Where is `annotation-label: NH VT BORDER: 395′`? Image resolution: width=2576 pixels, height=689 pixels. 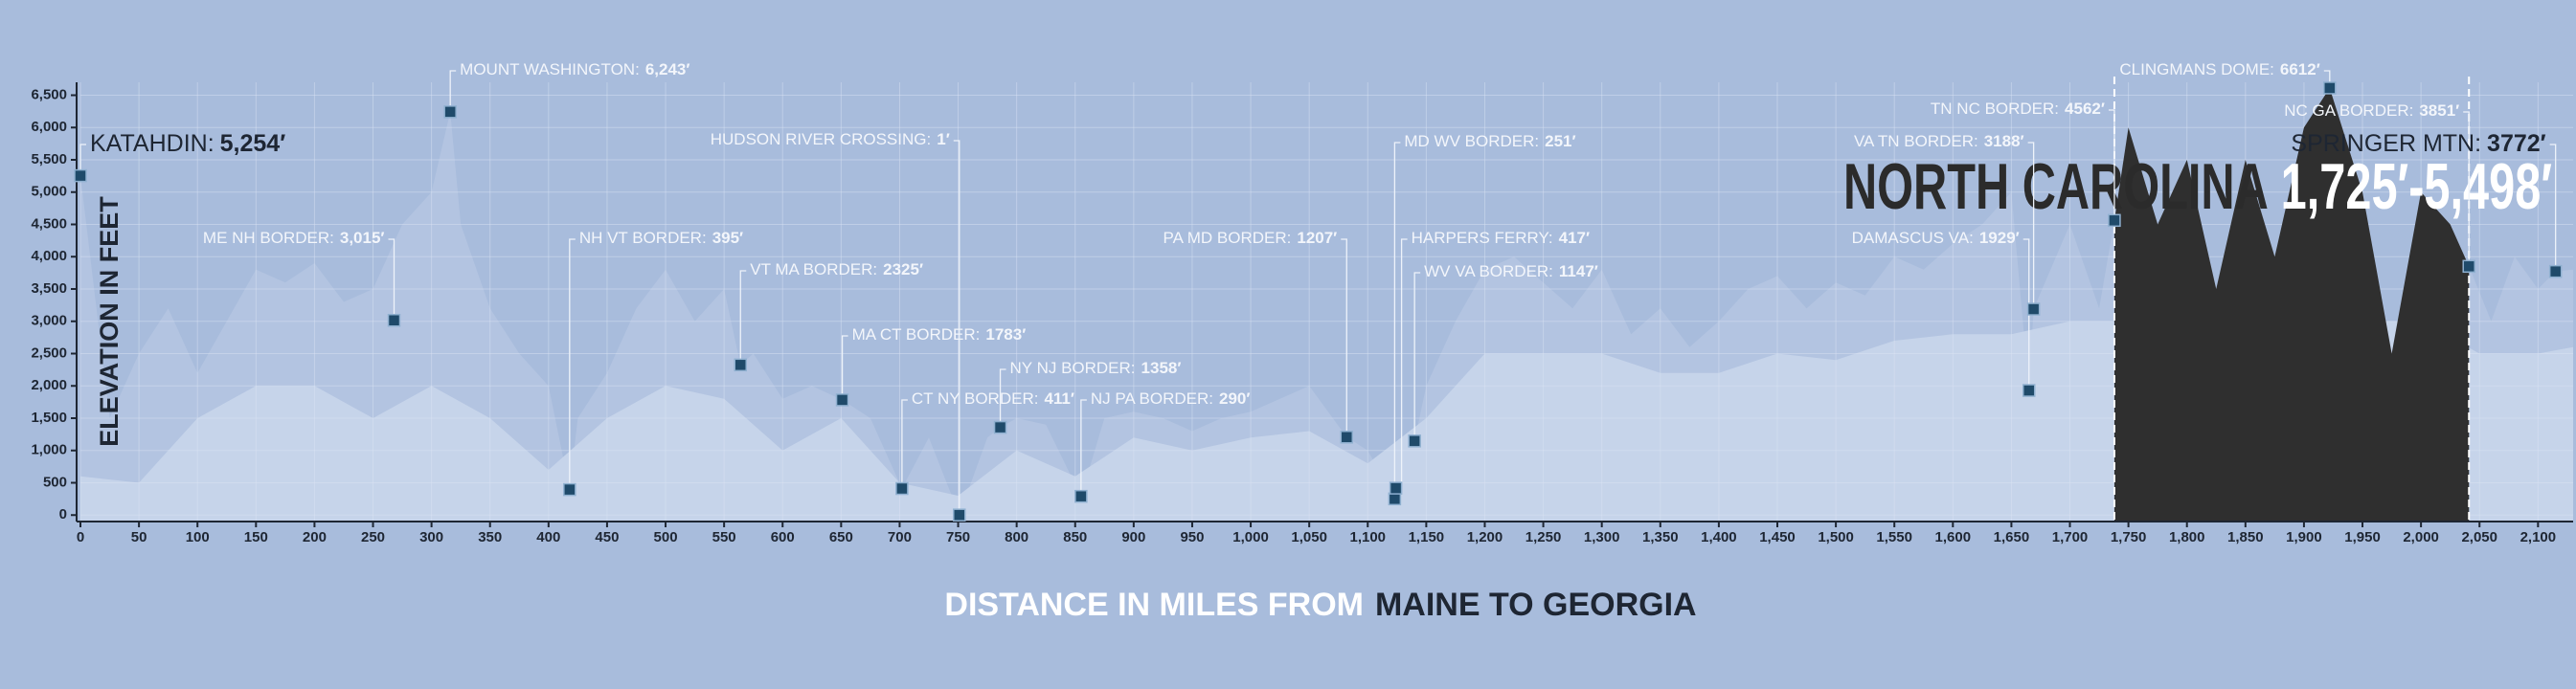 annotation-label: NH VT BORDER: 395′ is located at coordinates (661, 238).